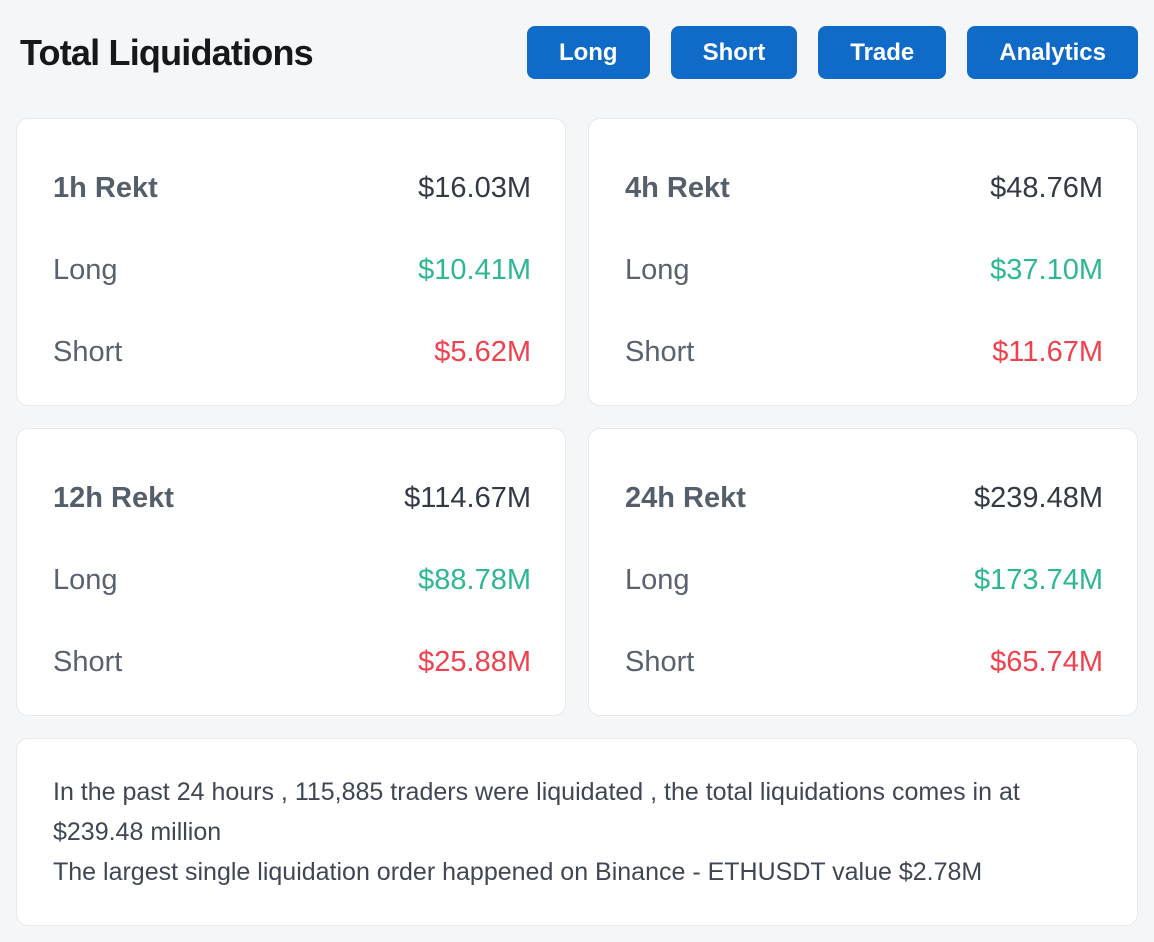 This screenshot has height=942, width=1154. What do you see at coordinates (167, 52) in the screenshot?
I see `page-title: Total Liquidations` at bounding box center [167, 52].